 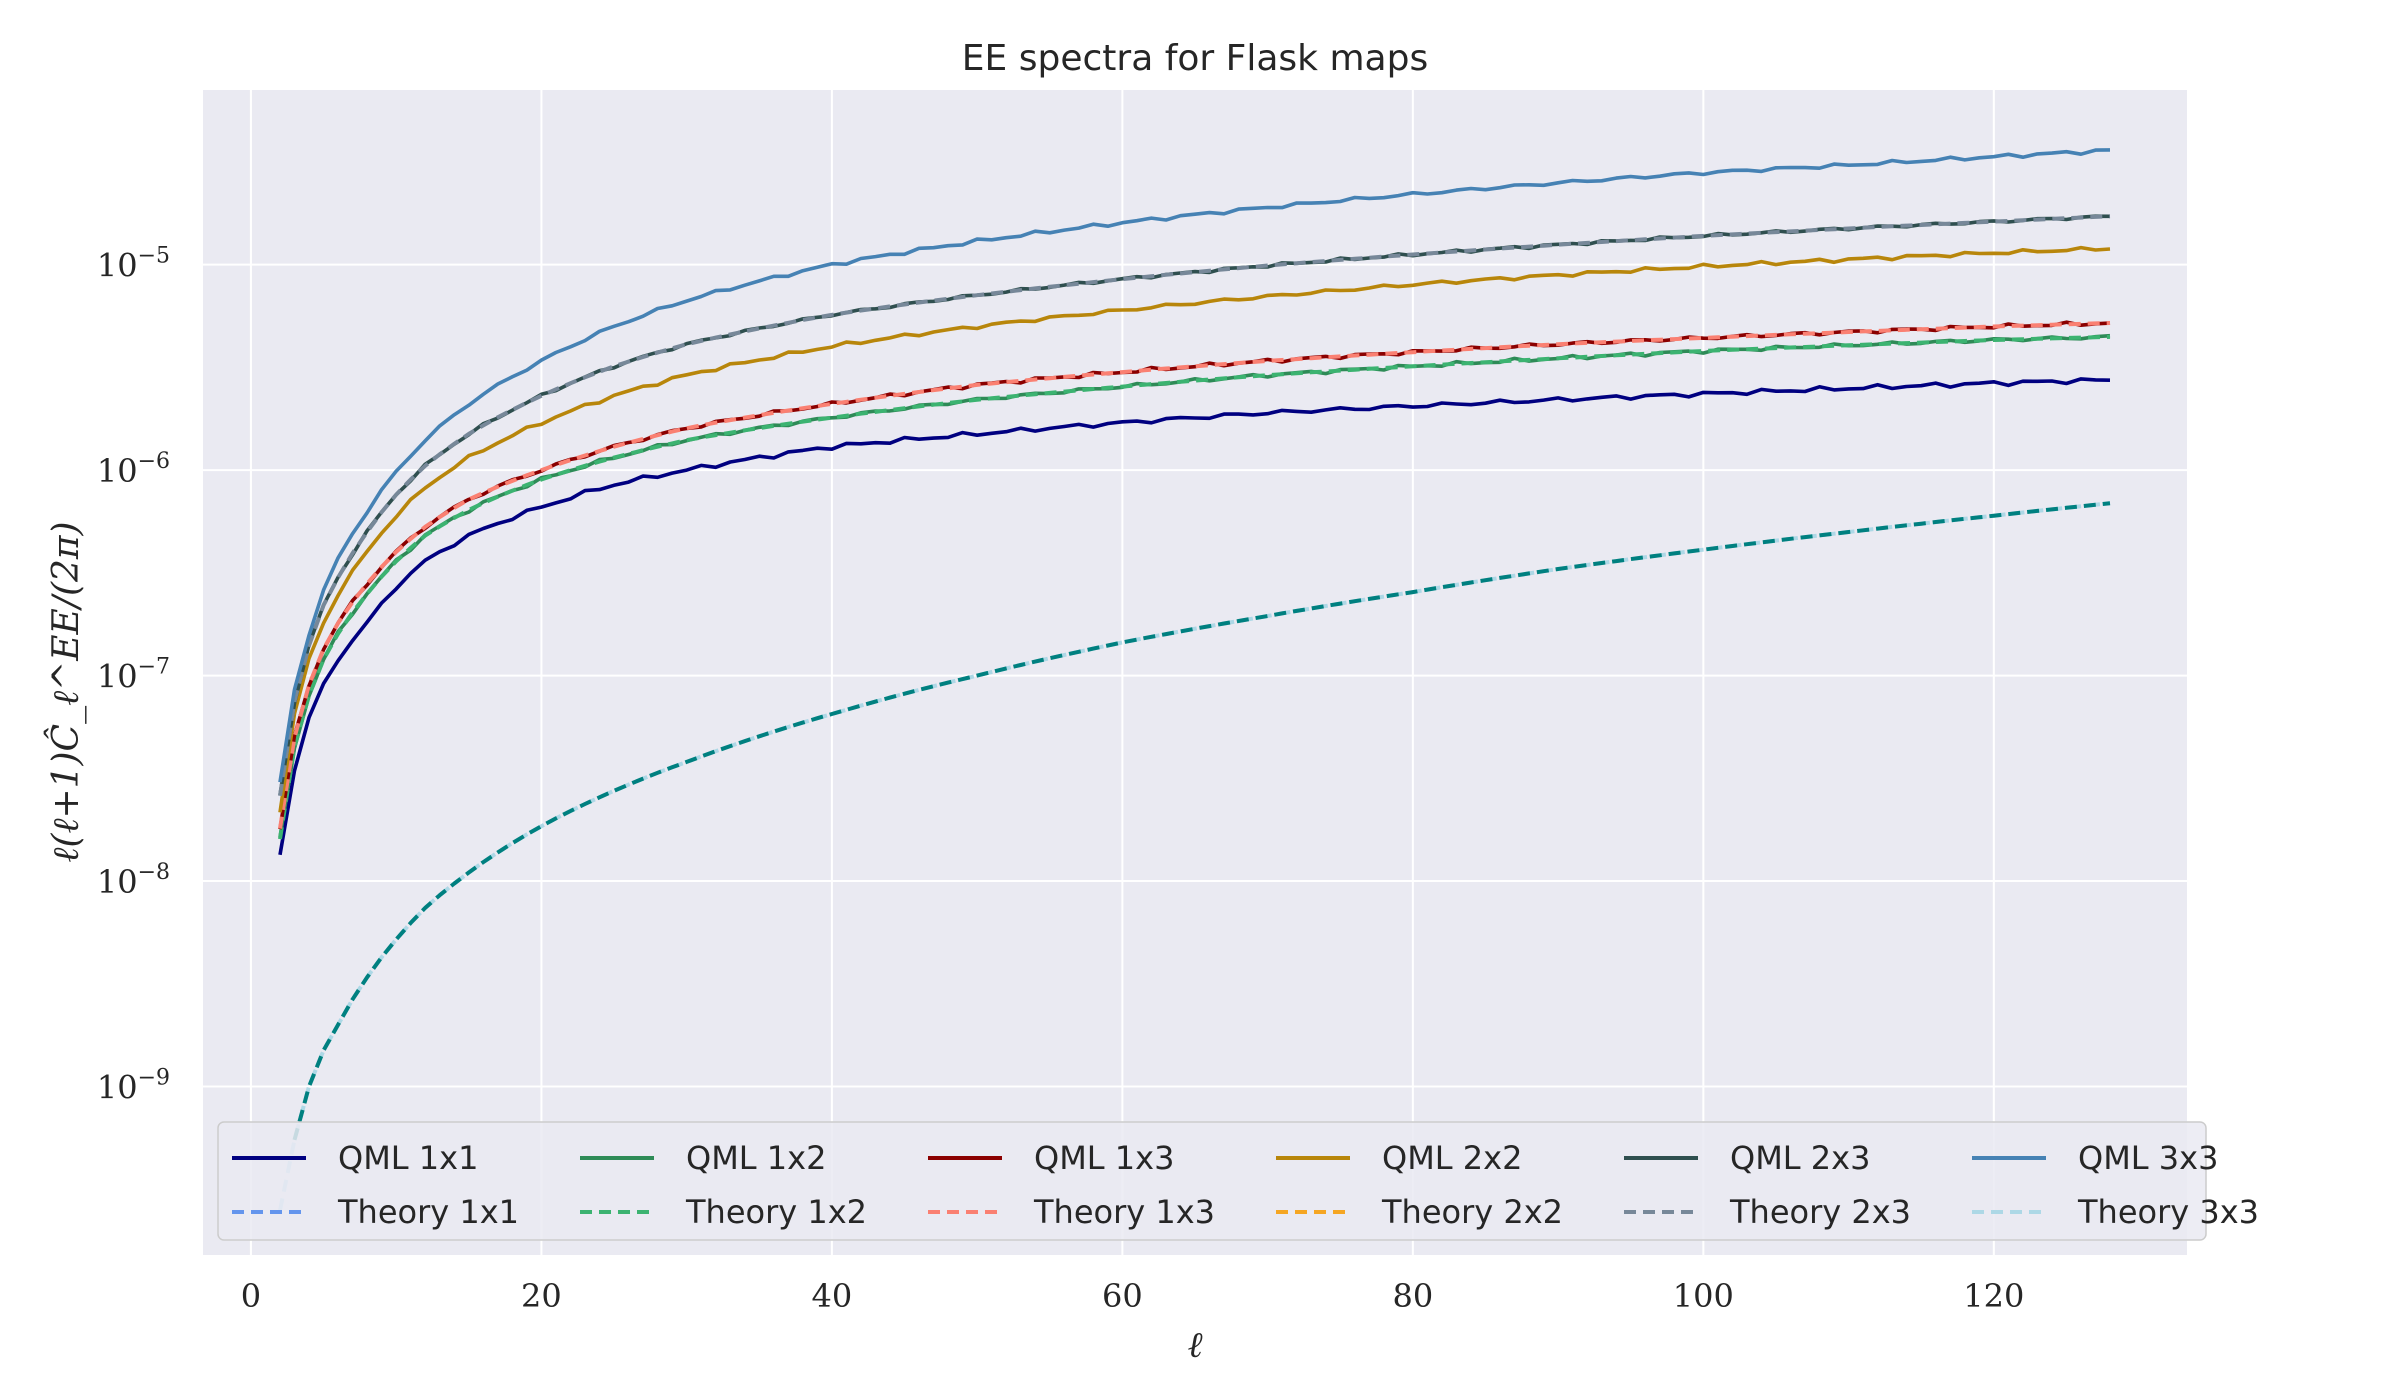 What do you see at coordinates (2168, 1212) in the screenshot?
I see `legend-label: Theory 3x3` at bounding box center [2168, 1212].